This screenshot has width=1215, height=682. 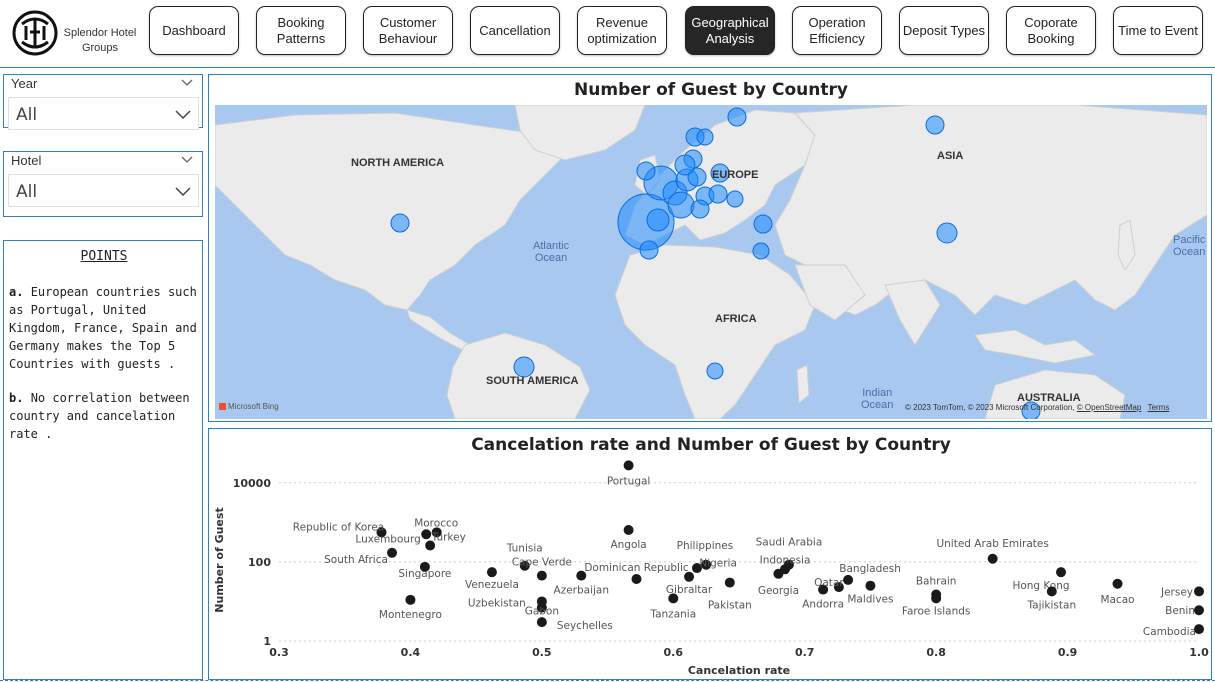 I want to click on label-pacific-line2: Ocean, so click(x=1189, y=252).